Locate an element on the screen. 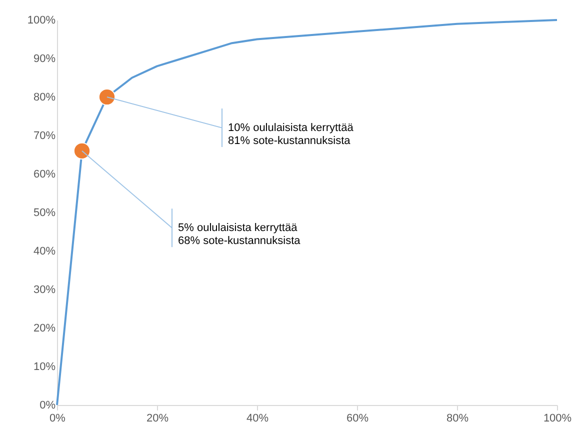  y-tick-label: 40% is located at coordinates (44, 252).